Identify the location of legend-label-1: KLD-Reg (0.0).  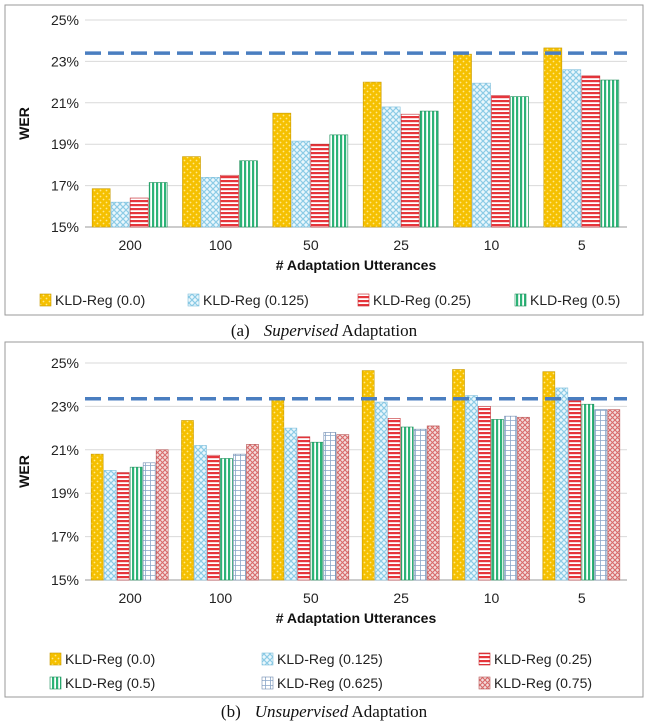
(100, 300).